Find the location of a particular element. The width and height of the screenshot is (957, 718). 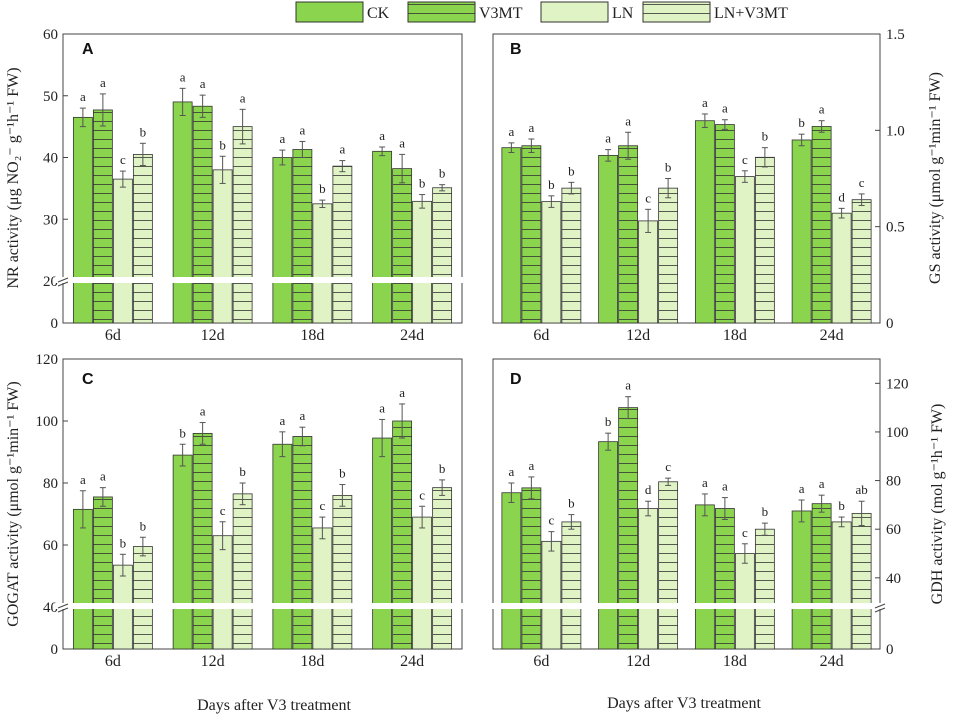

panel-label: A is located at coordinates (88, 49).